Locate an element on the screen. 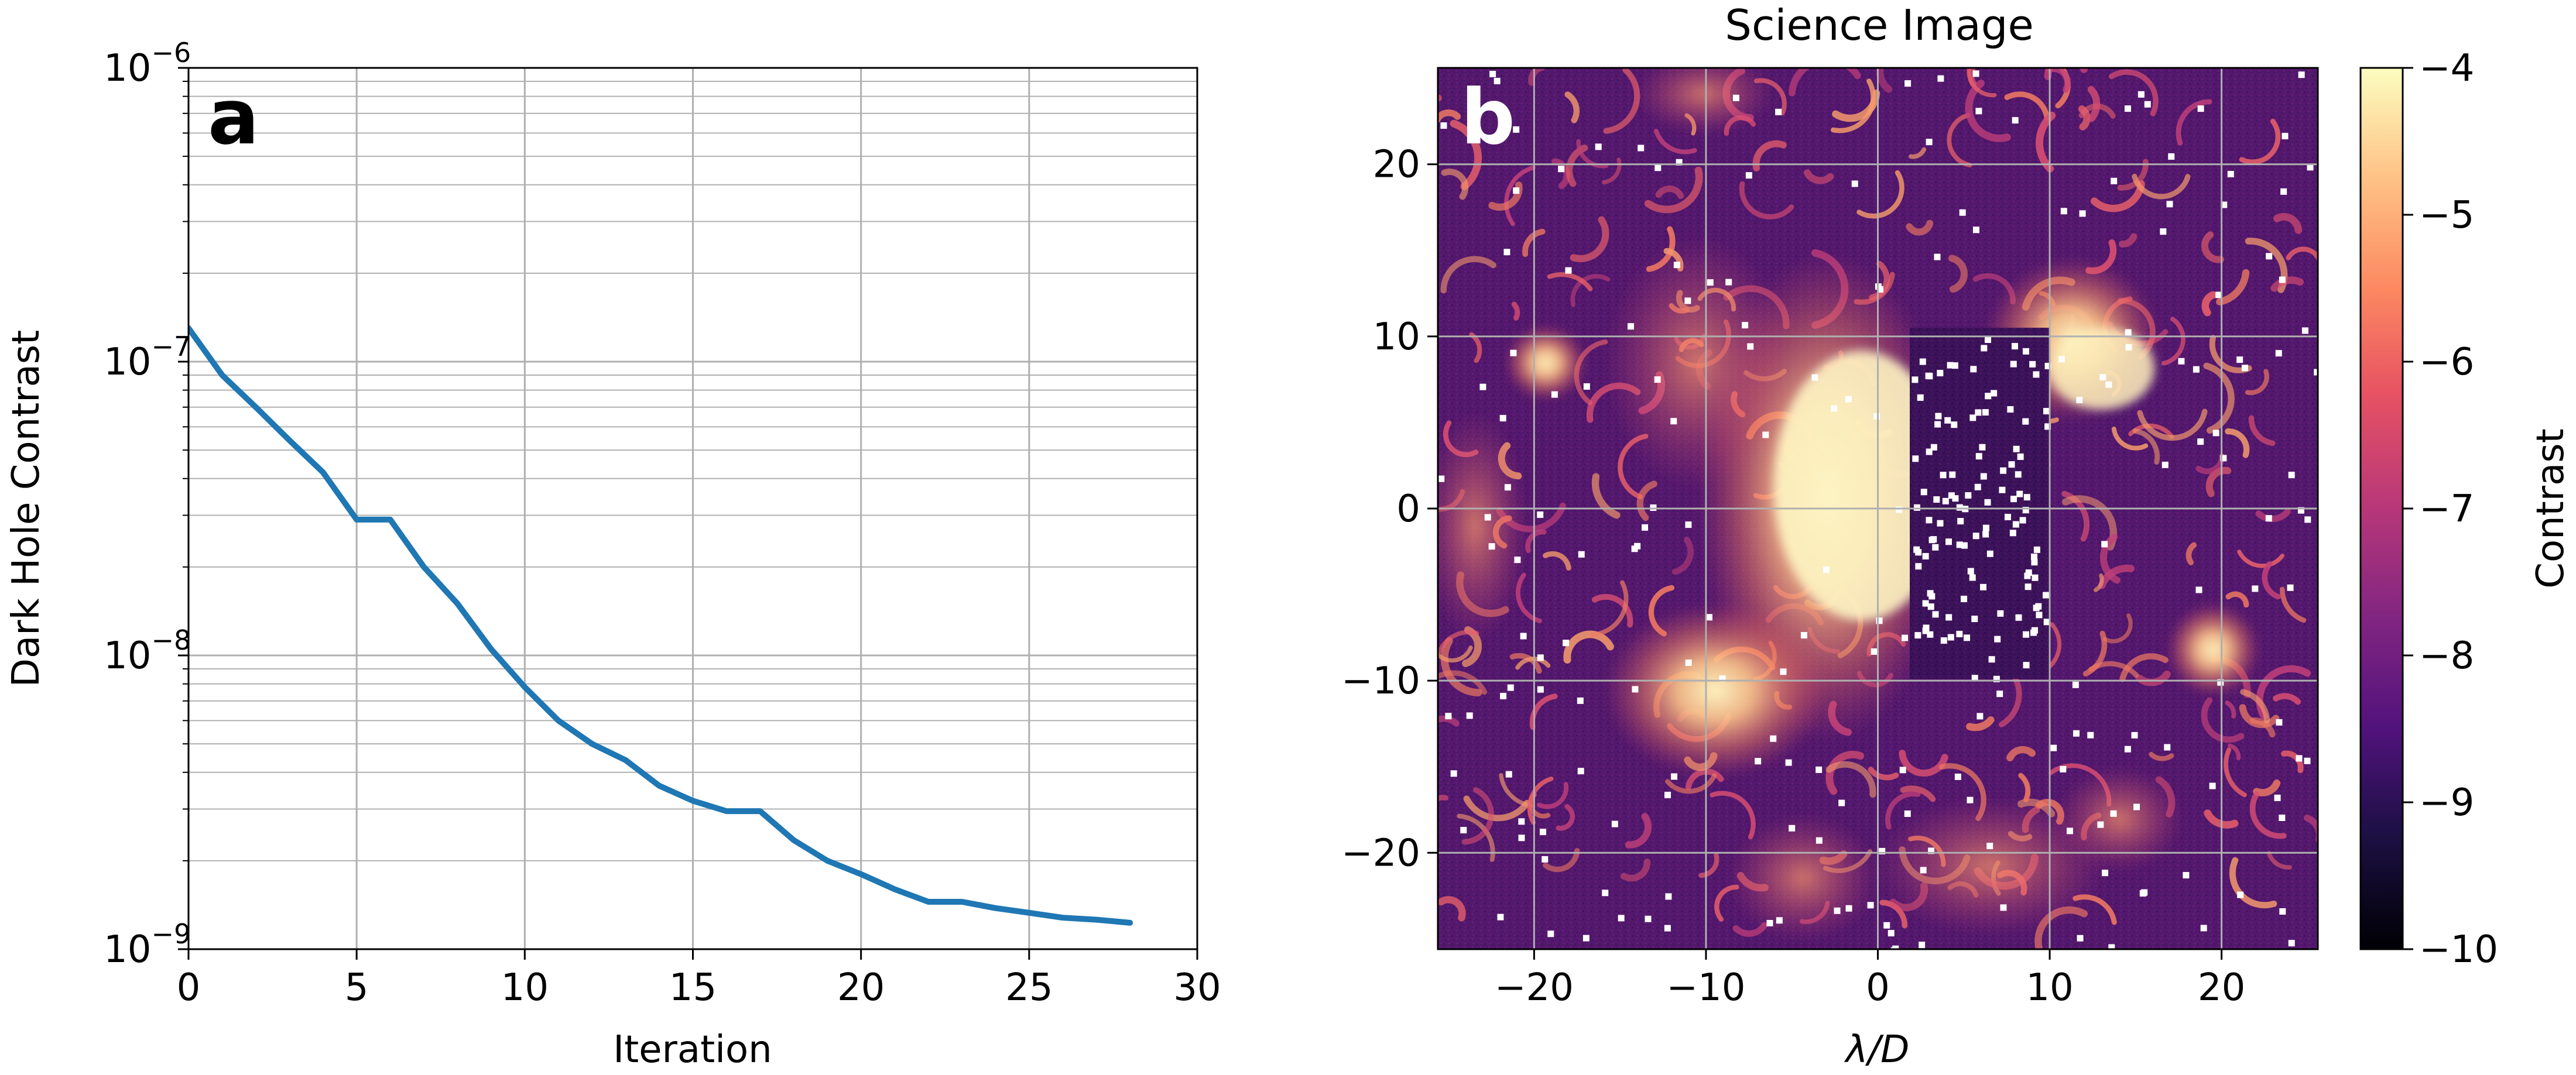 This screenshot has height=1075, width=2576. colorbar-label: Contrast is located at coordinates (2550, 508).